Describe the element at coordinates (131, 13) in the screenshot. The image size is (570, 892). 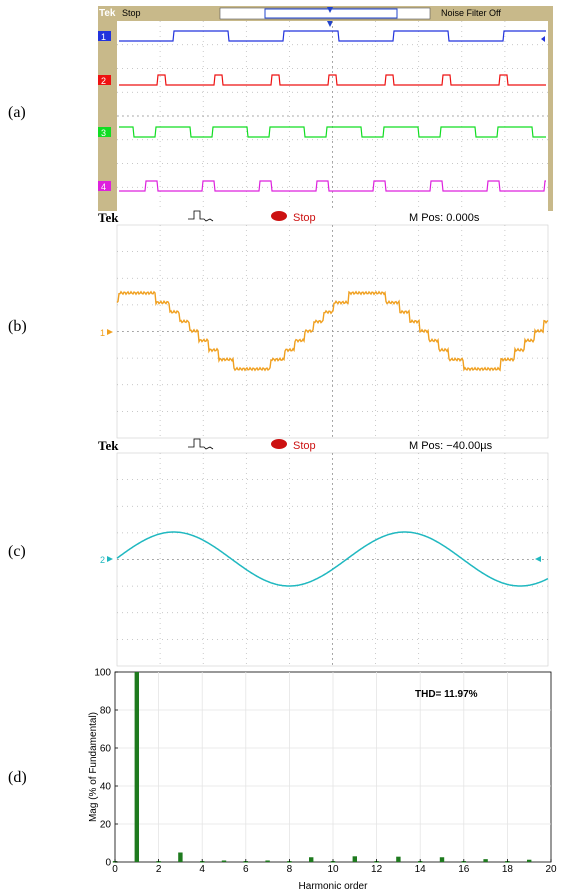
I see `panel-a-status: Stop` at that location.